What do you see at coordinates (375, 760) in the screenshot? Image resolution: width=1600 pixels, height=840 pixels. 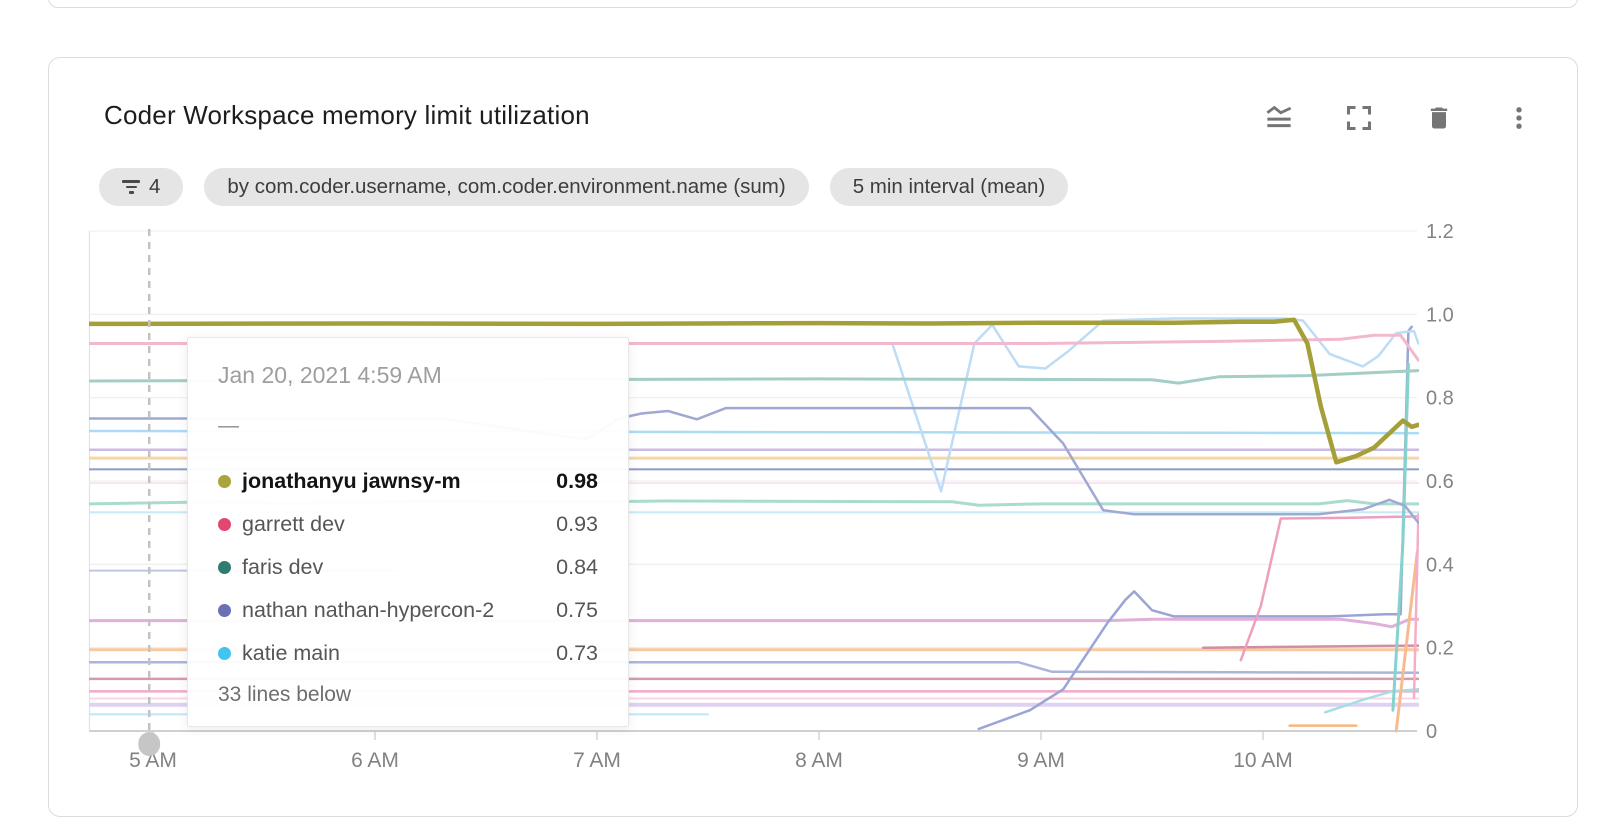 I see `x-tick-label: 6 AM` at bounding box center [375, 760].